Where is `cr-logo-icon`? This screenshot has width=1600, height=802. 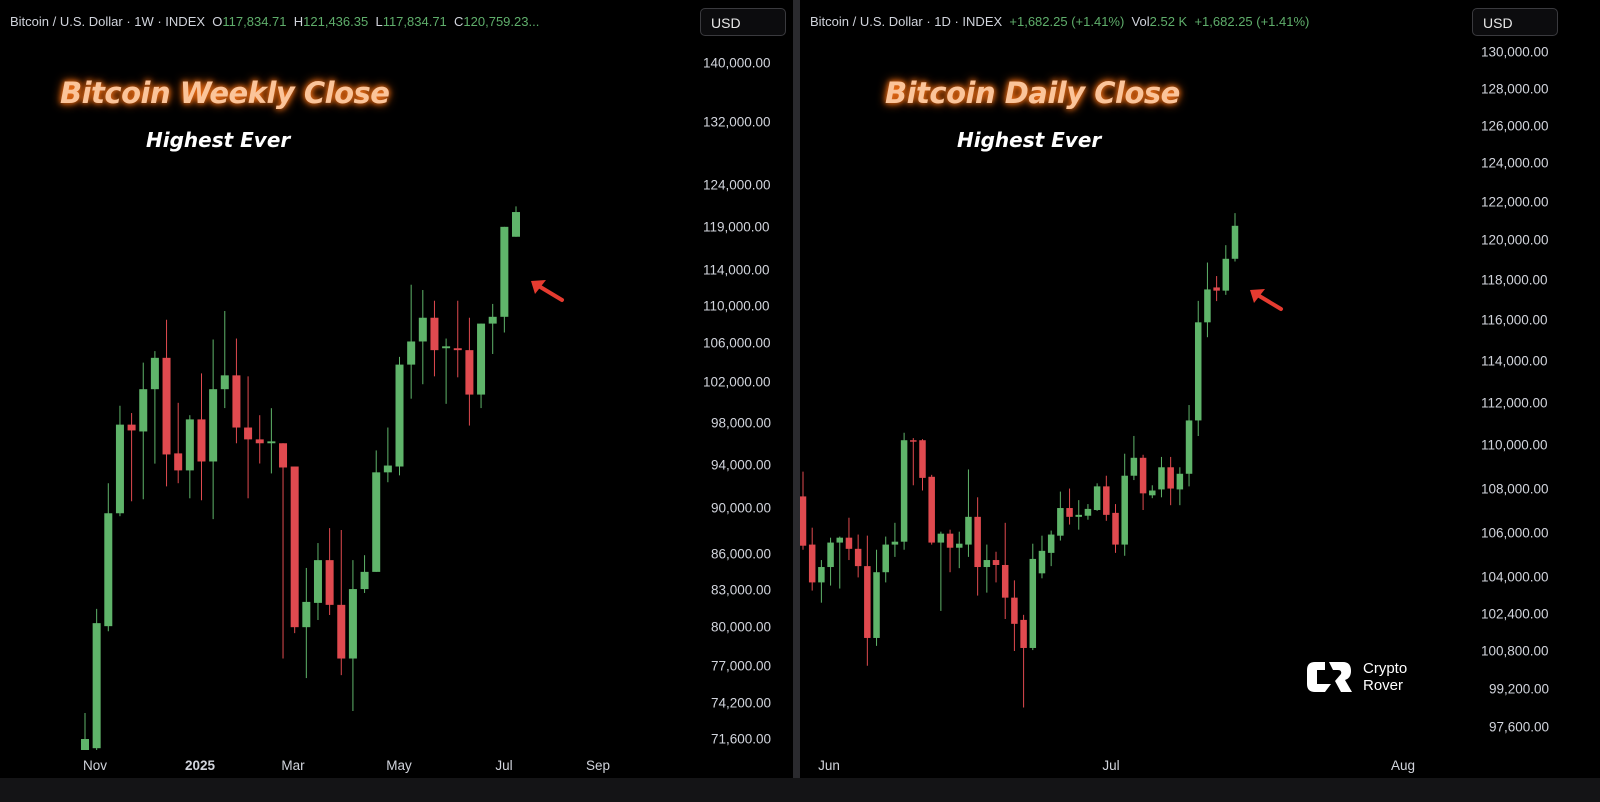 cr-logo-icon is located at coordinates (1329, 677).